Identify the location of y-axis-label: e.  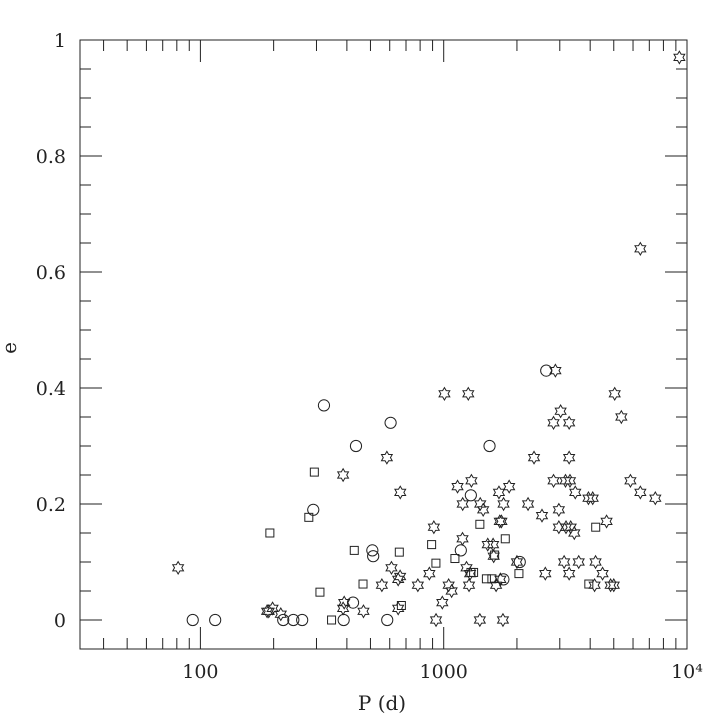
(10, 348).